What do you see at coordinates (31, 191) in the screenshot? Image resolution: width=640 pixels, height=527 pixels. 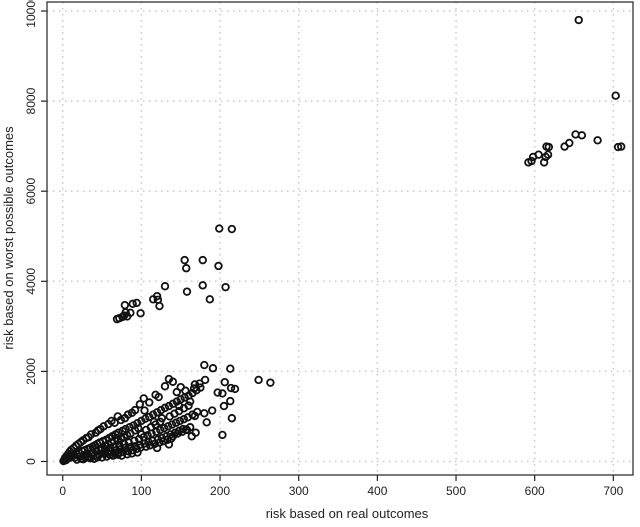 I see `y-tick-label-3: 6000` at bounding box center [31, 191].